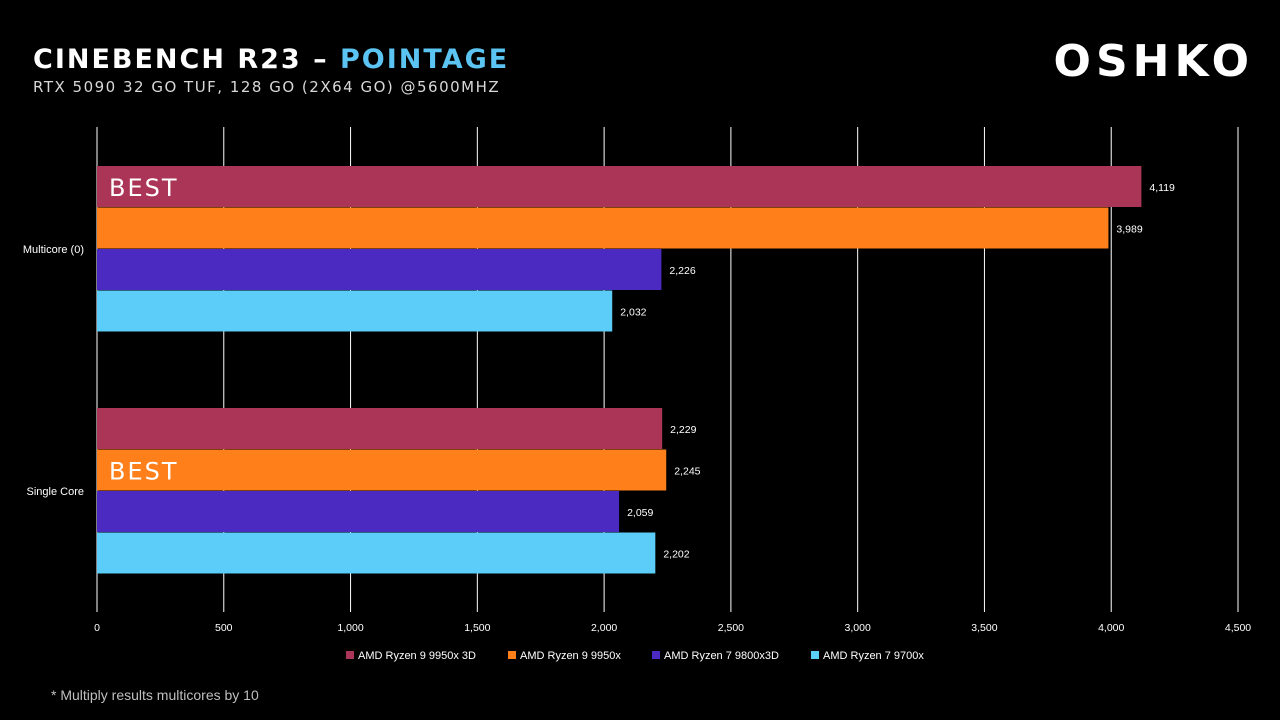 This screenshot has height=720, width=1280. I want to click on x-tick-label: 1,000, so click(350, 628).